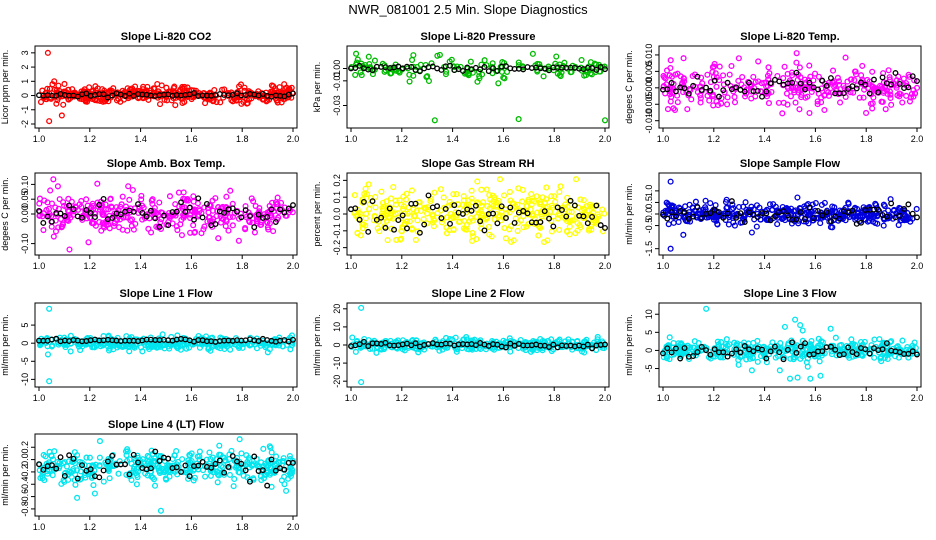 This screenshot has height=540, width=936. What do you see at coordinates (452, 139) in the screenshot?
I see `x-tick-label: 1.4` at bounding box center [452, 139].